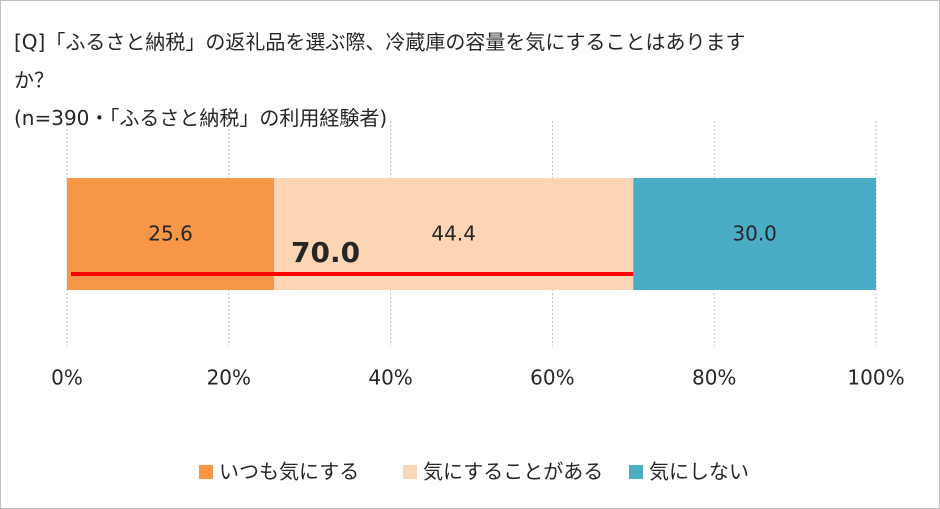 The height and width of the screenshot is (509, 940). I want to click on data-label: 44.4, so click(453, 234).